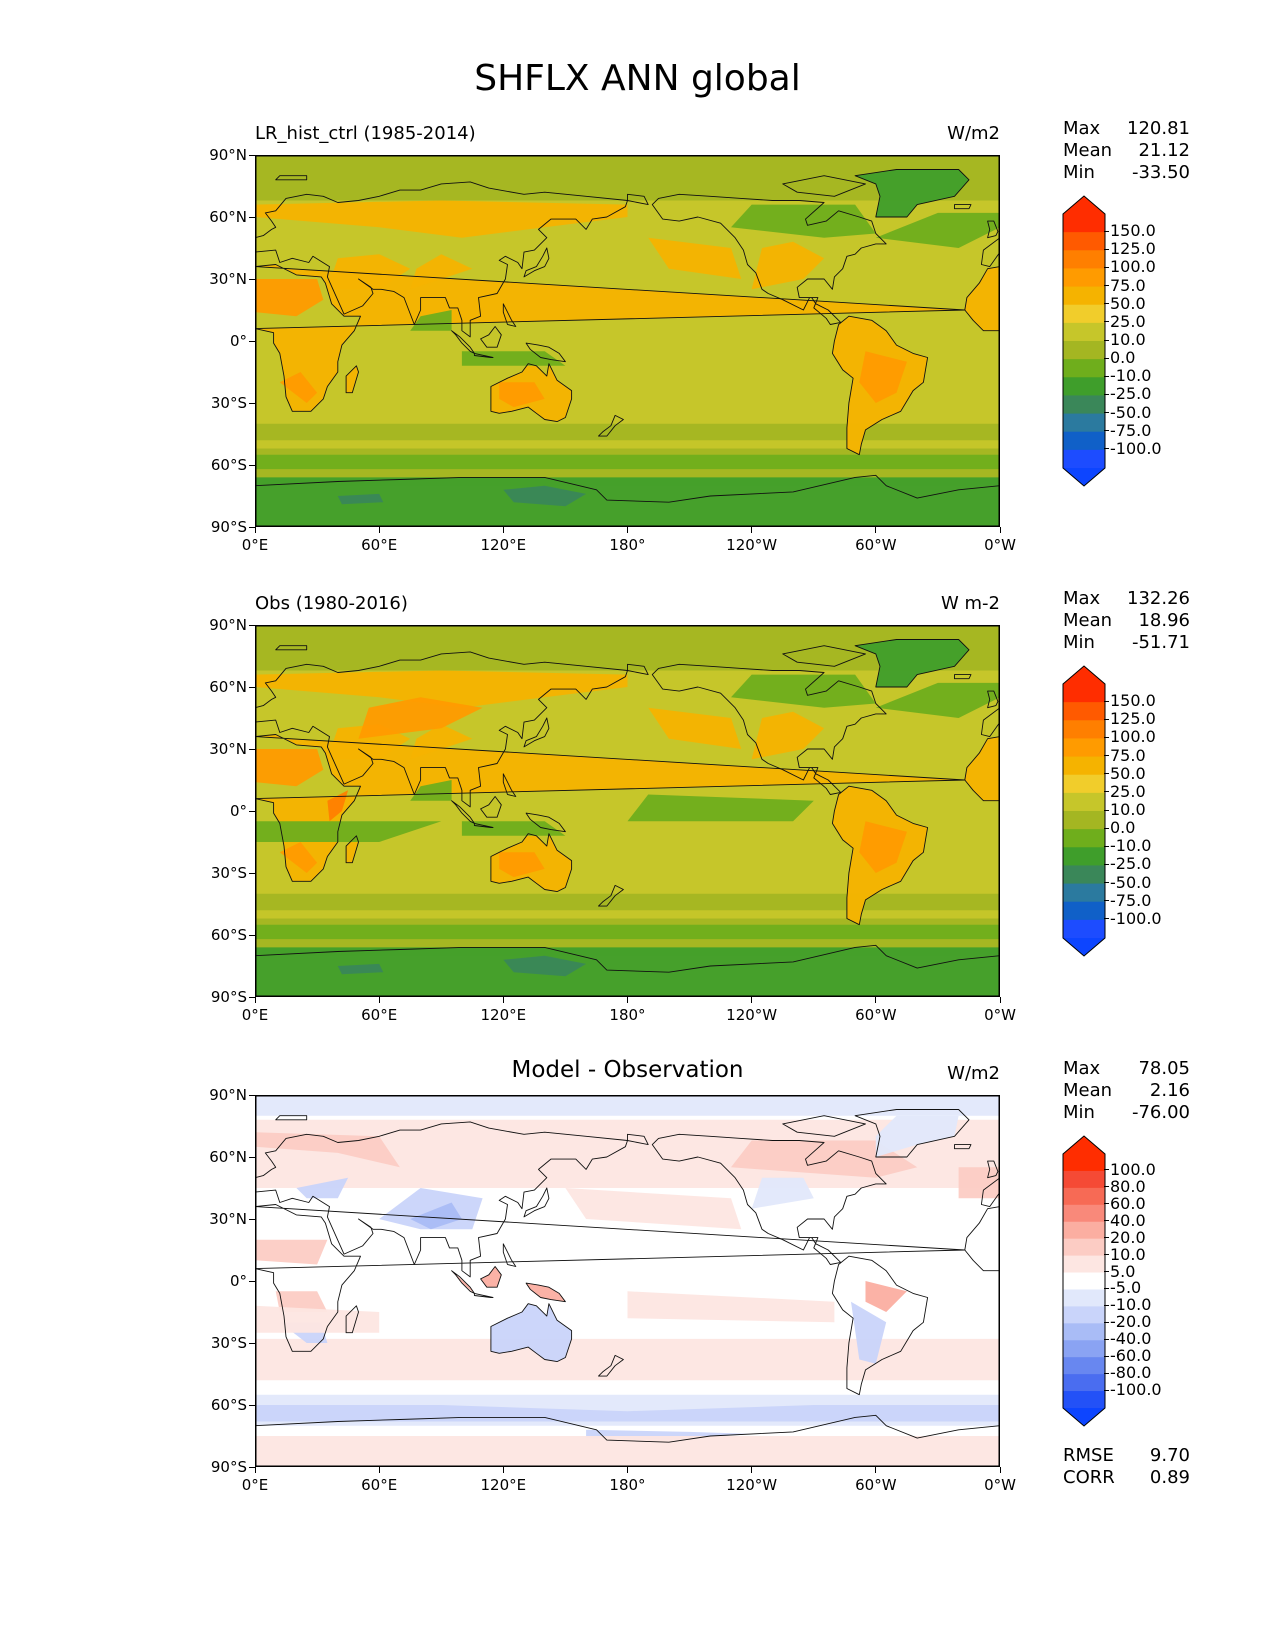 The height and width of the screenshot is (1650, 1275). Describe the element at coordinates (1169, 1090) in the screenshot. I see `stat-mean-value: 2.16` at that location.